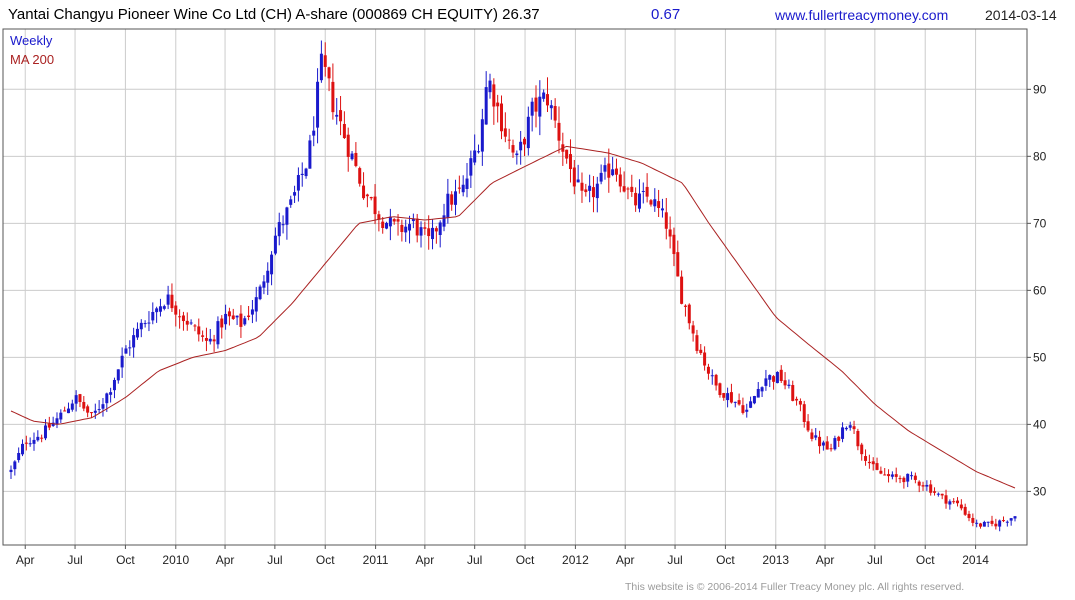 The height and width of the screenshot is (600, 1075). I want to click on website-link: www.fullertreacymoney.com, so click(862, 15).